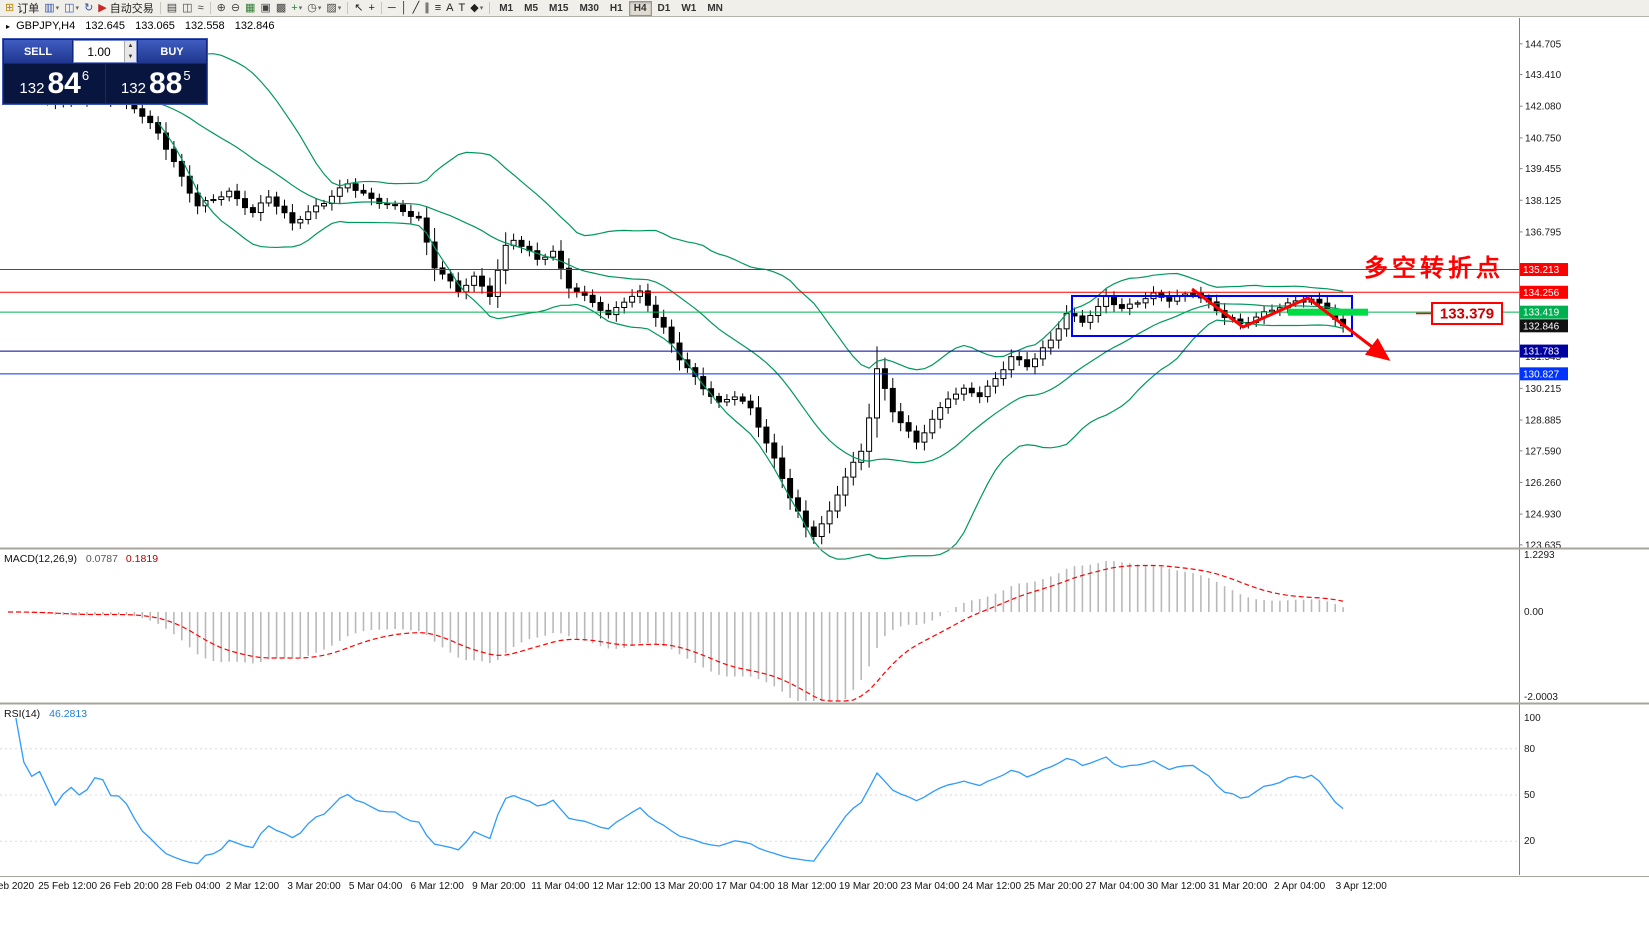  I want to click on svg-text: 130.827, so click(1541, 374).